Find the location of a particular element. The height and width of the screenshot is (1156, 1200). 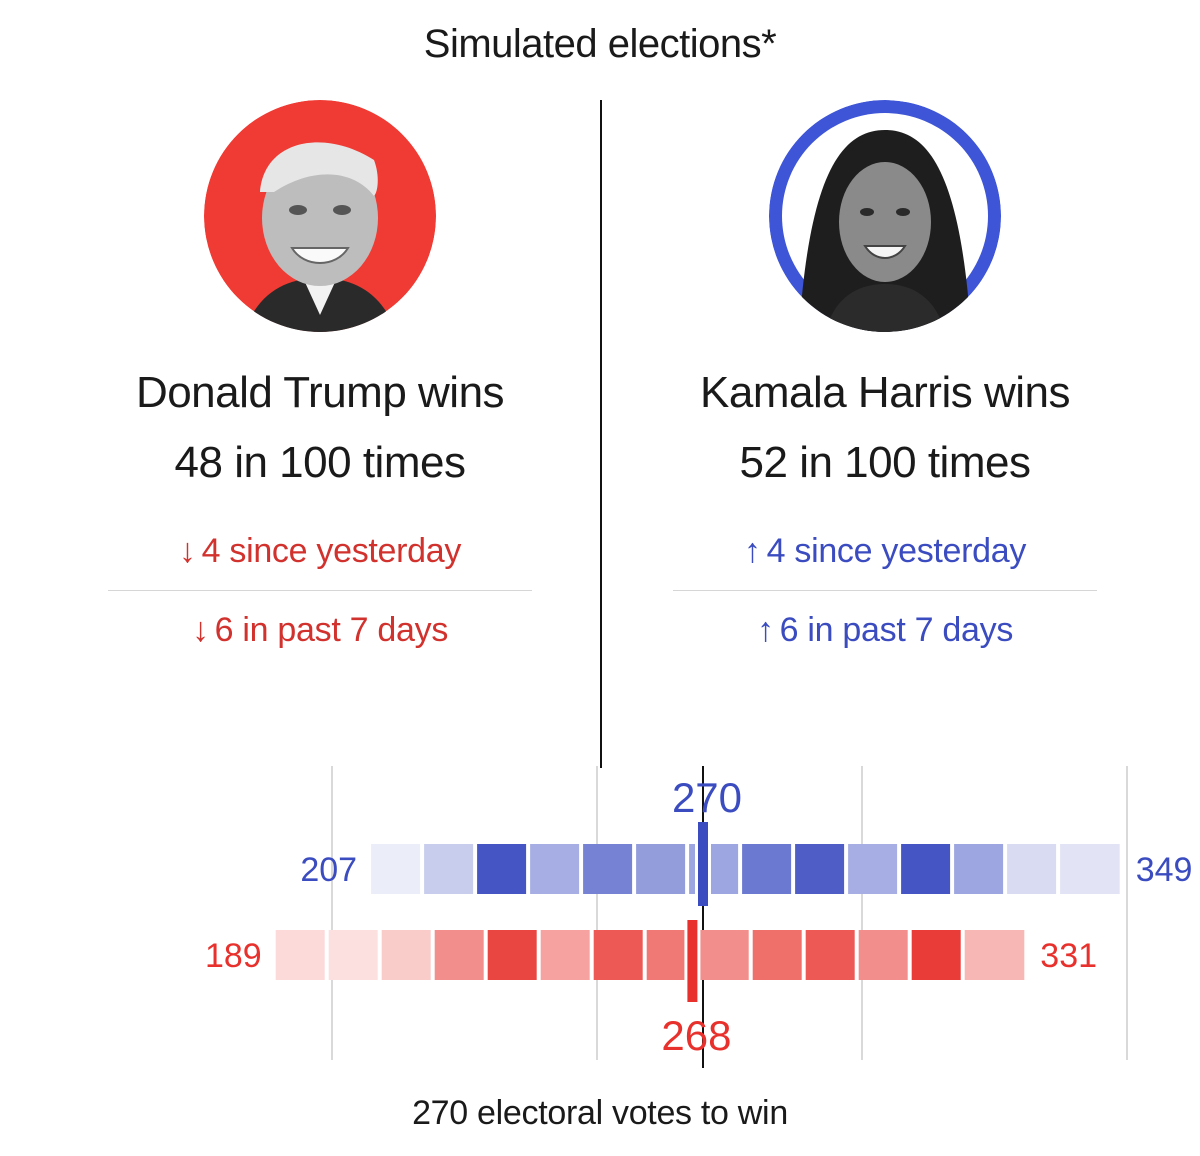

trump-min-label: 189 is located at coordinates (233, 956).